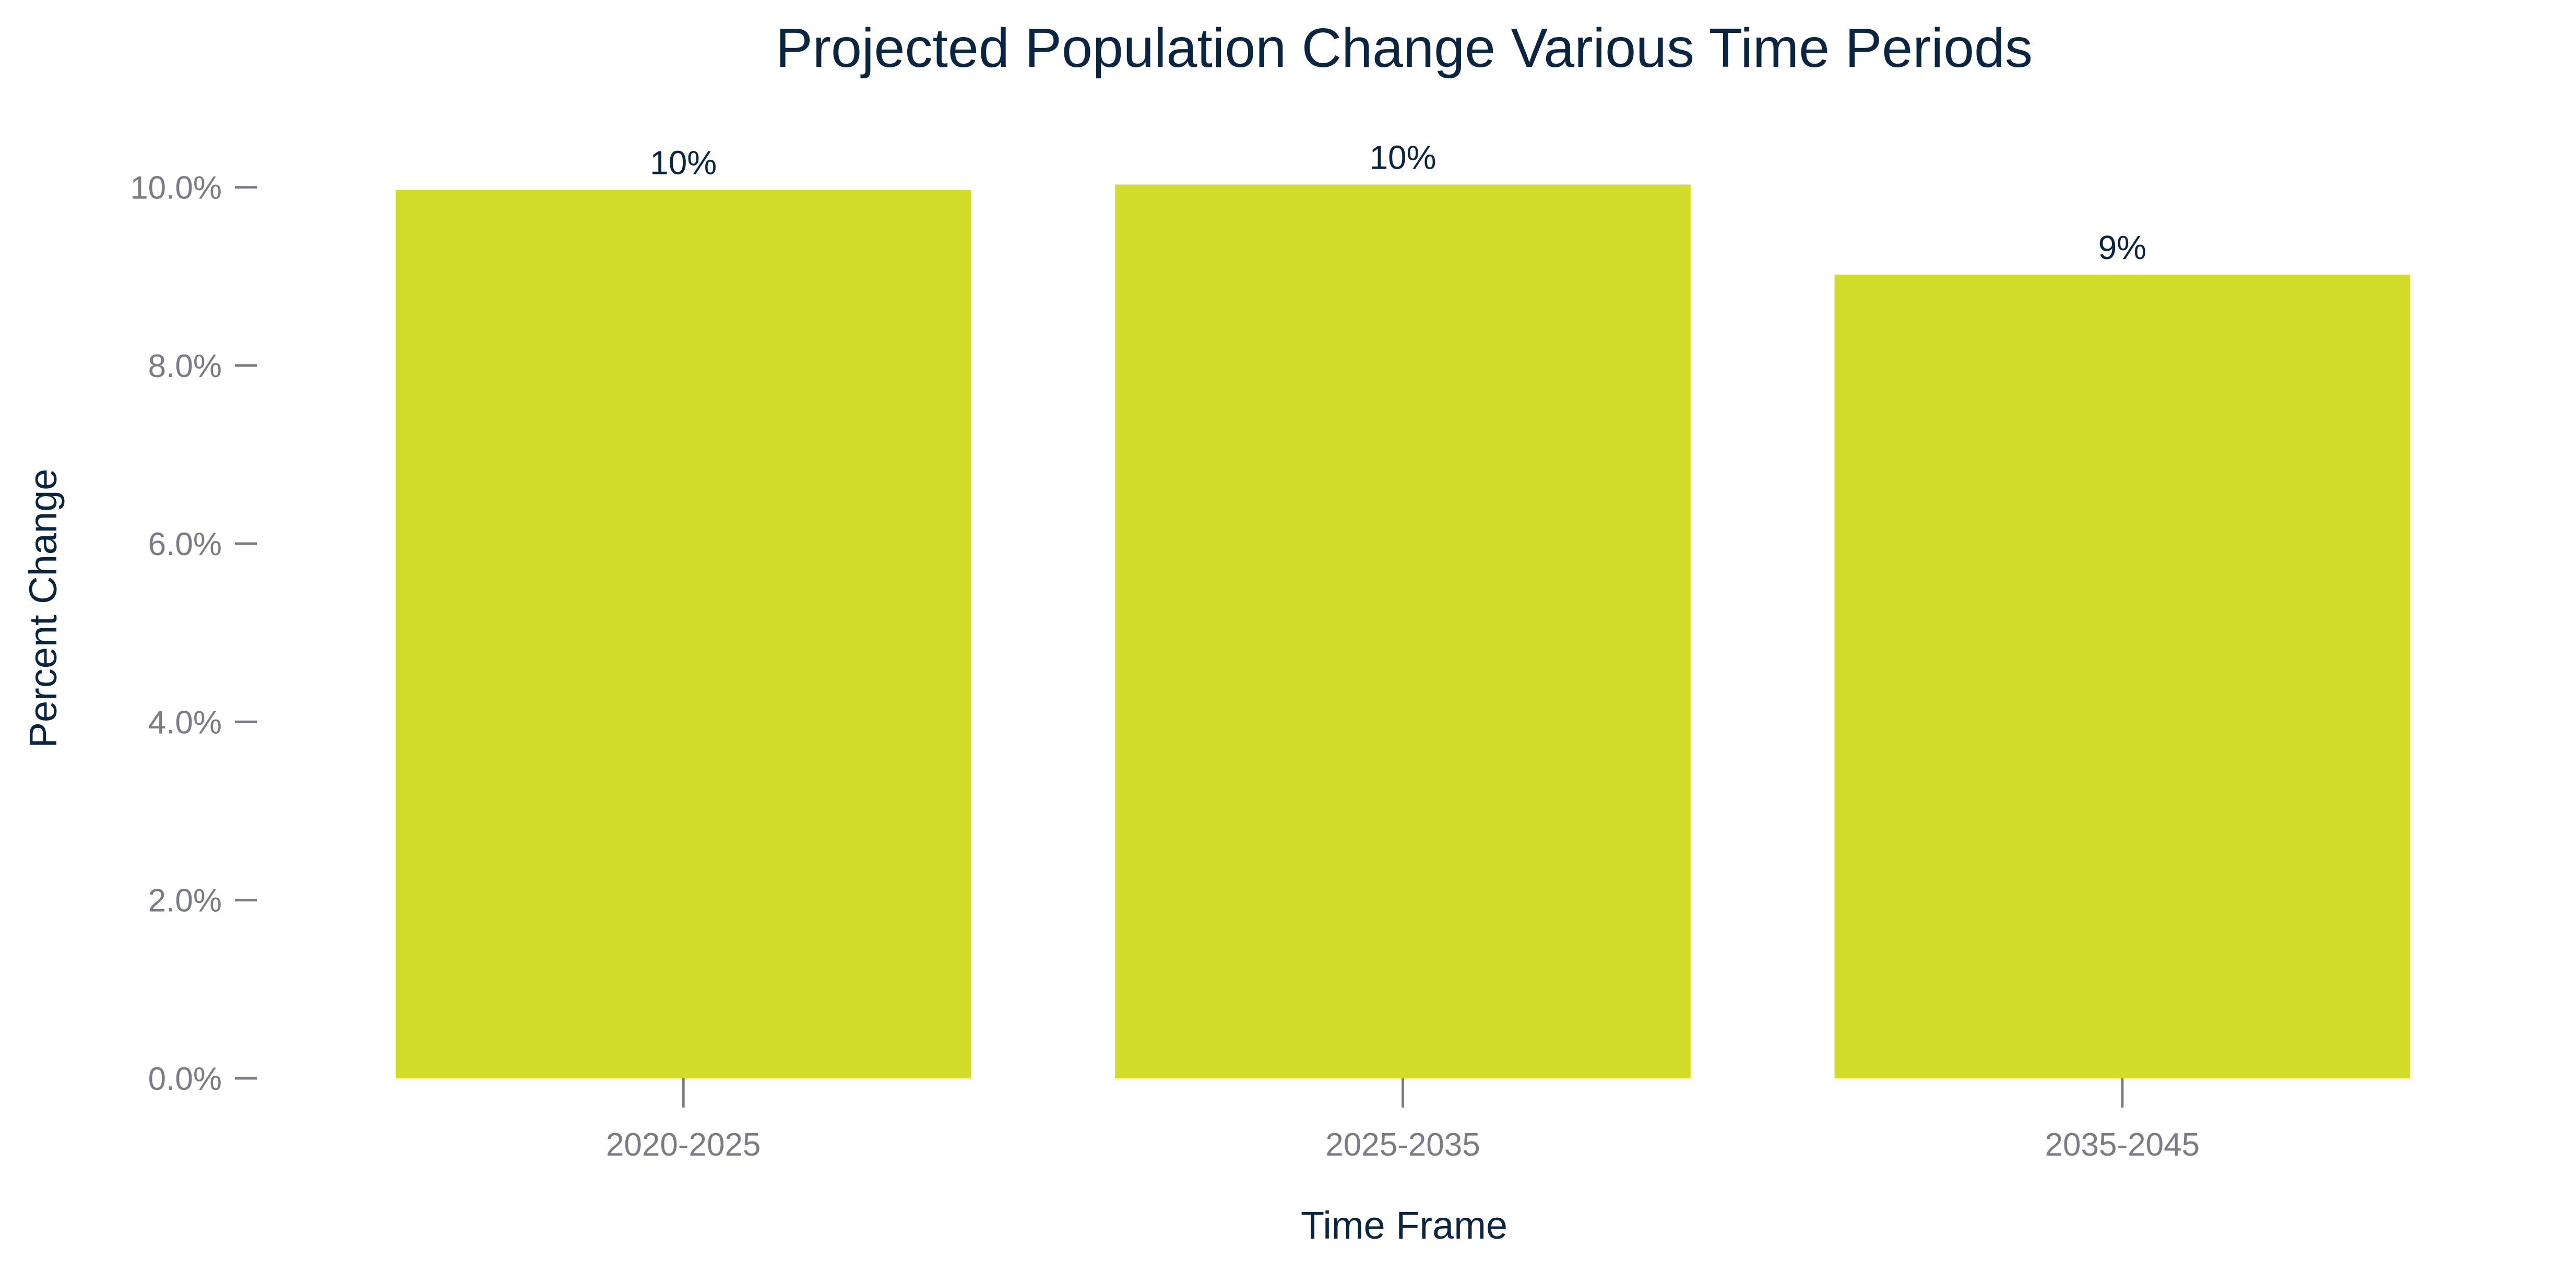  Describe the element at coordinates (185, 366) in the screenshot. I see `y-tick-label: 8.0%` at that location.